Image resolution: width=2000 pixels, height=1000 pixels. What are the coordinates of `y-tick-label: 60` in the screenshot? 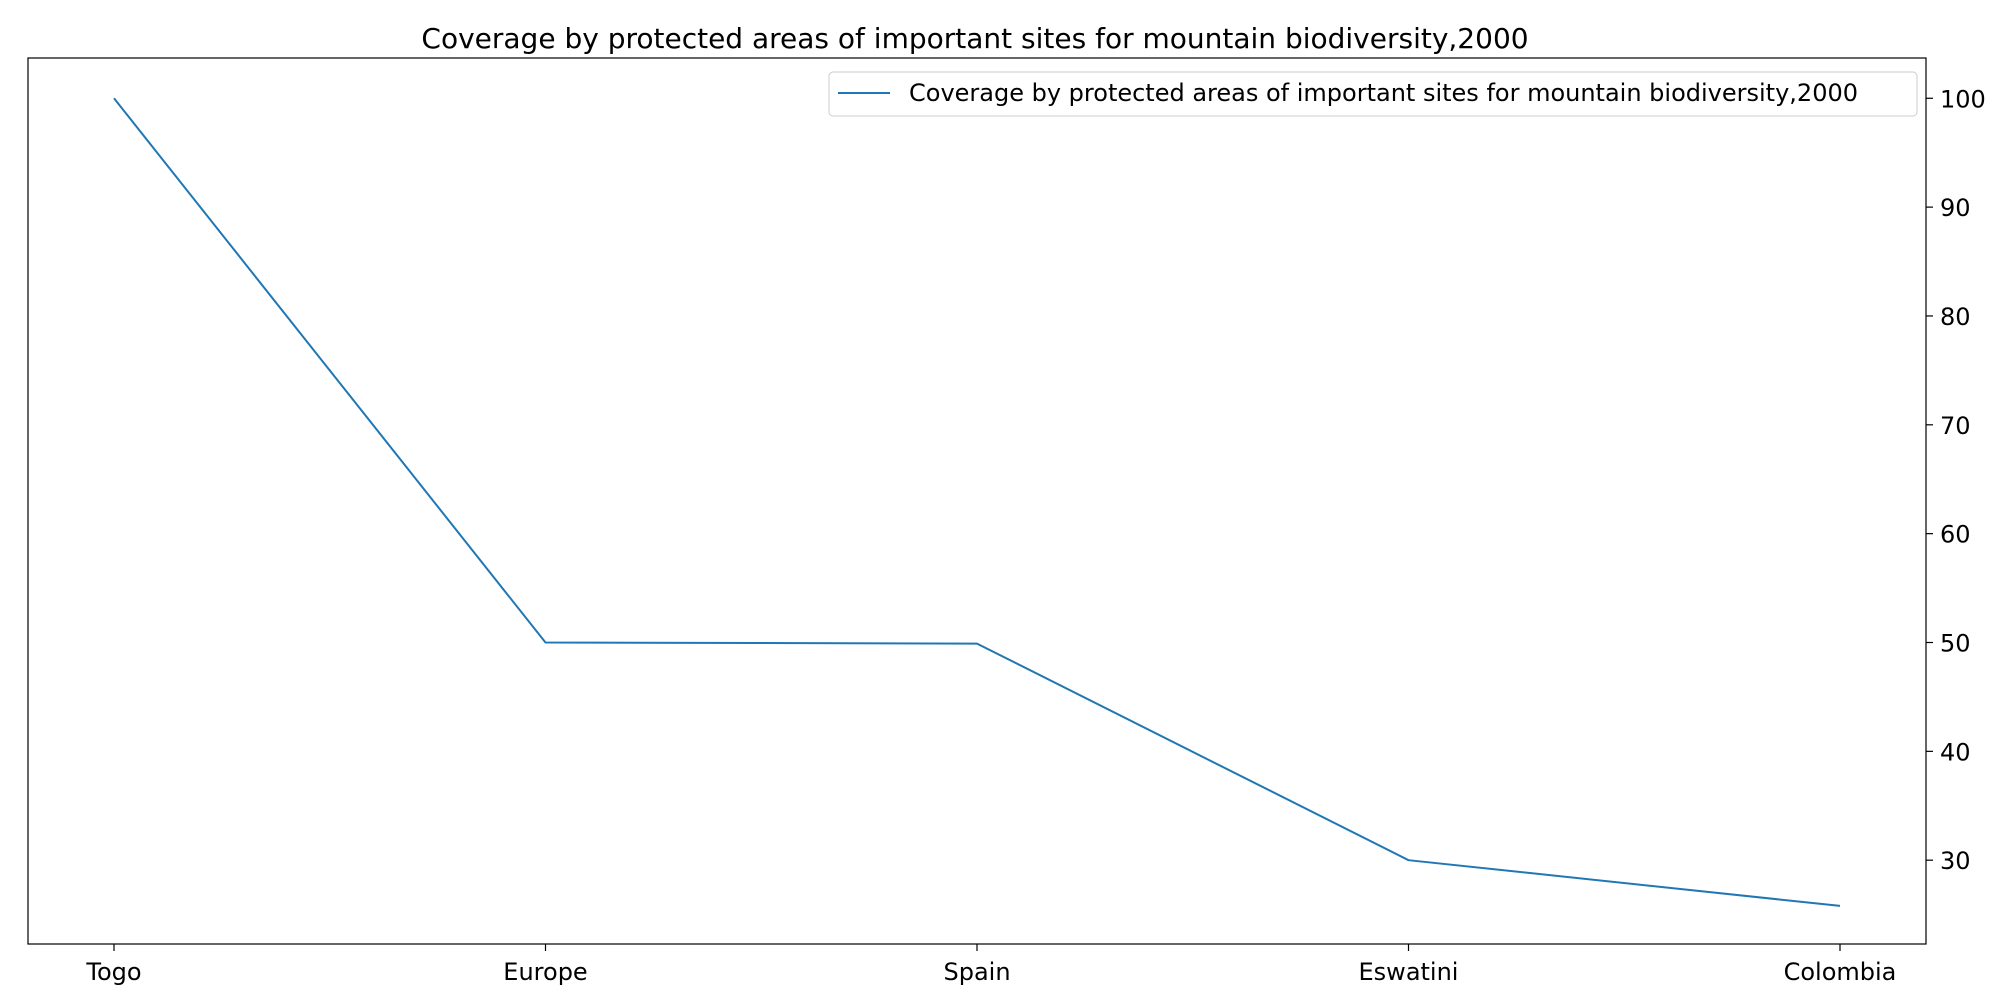 It's located at (1955, 535).